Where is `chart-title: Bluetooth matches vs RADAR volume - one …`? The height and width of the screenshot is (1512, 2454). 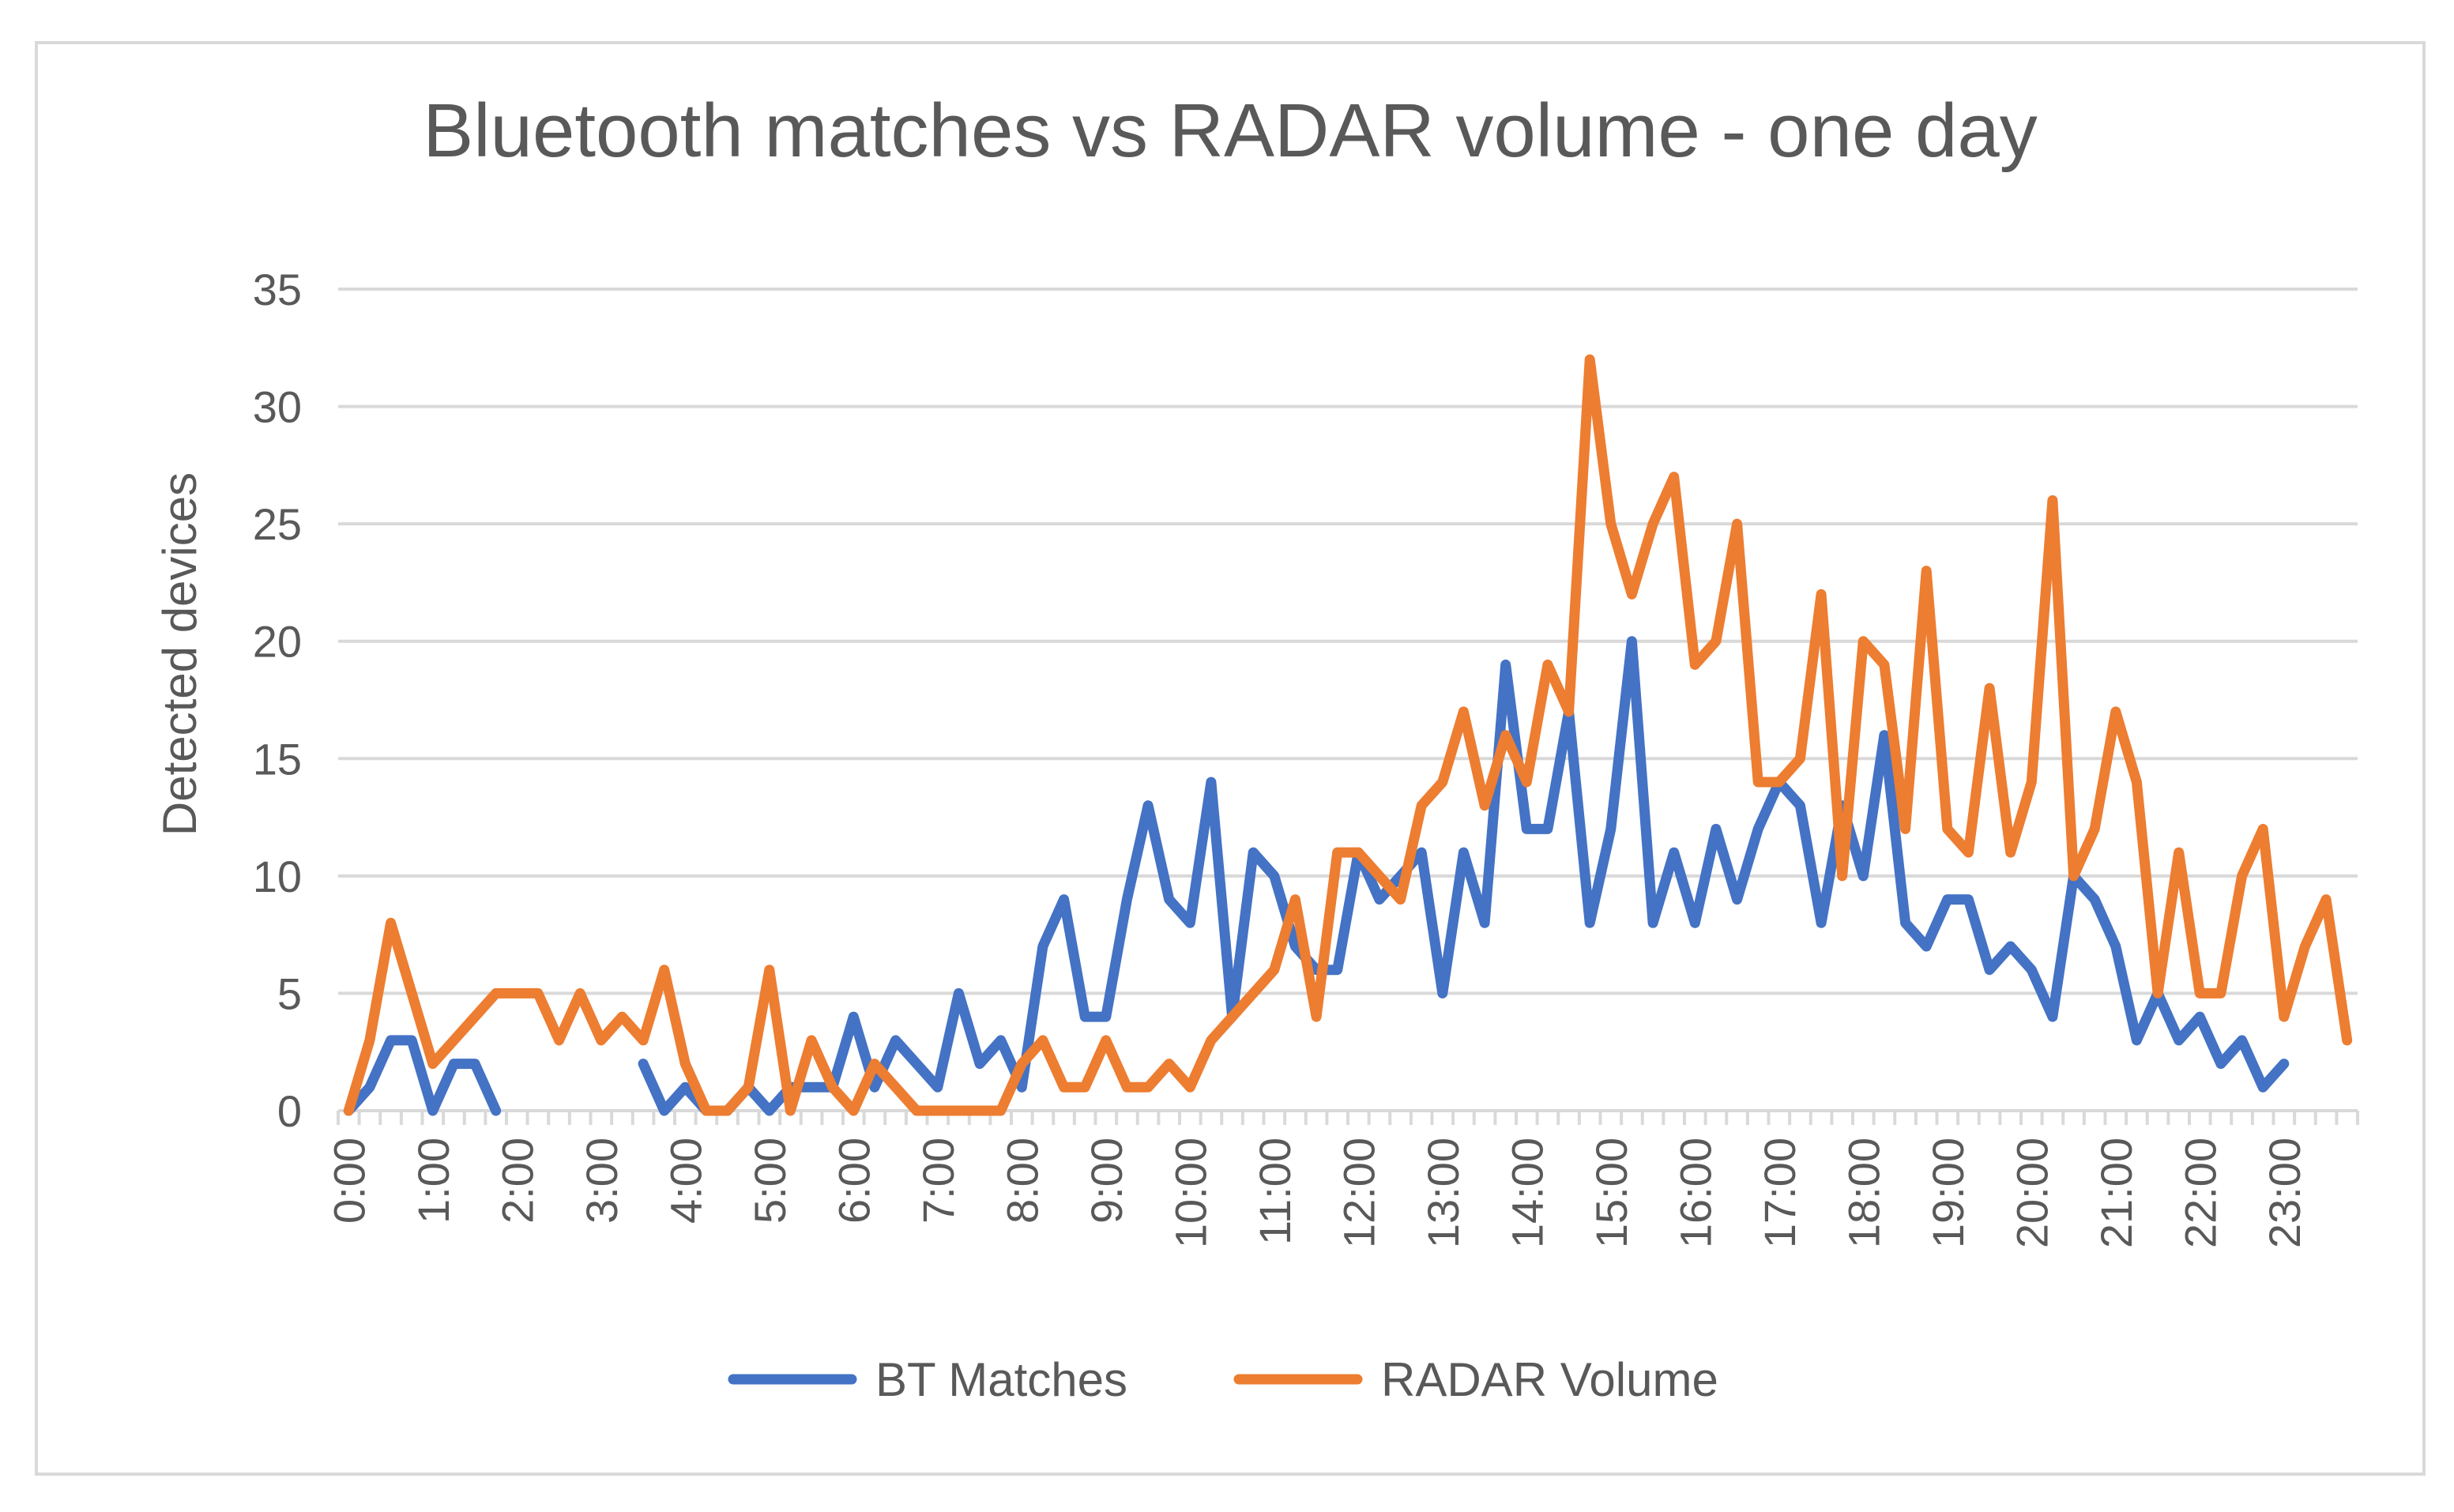 chart-title: Bluetooth matches vs RADAR volume - one … is located at coordinates (1230, 130).